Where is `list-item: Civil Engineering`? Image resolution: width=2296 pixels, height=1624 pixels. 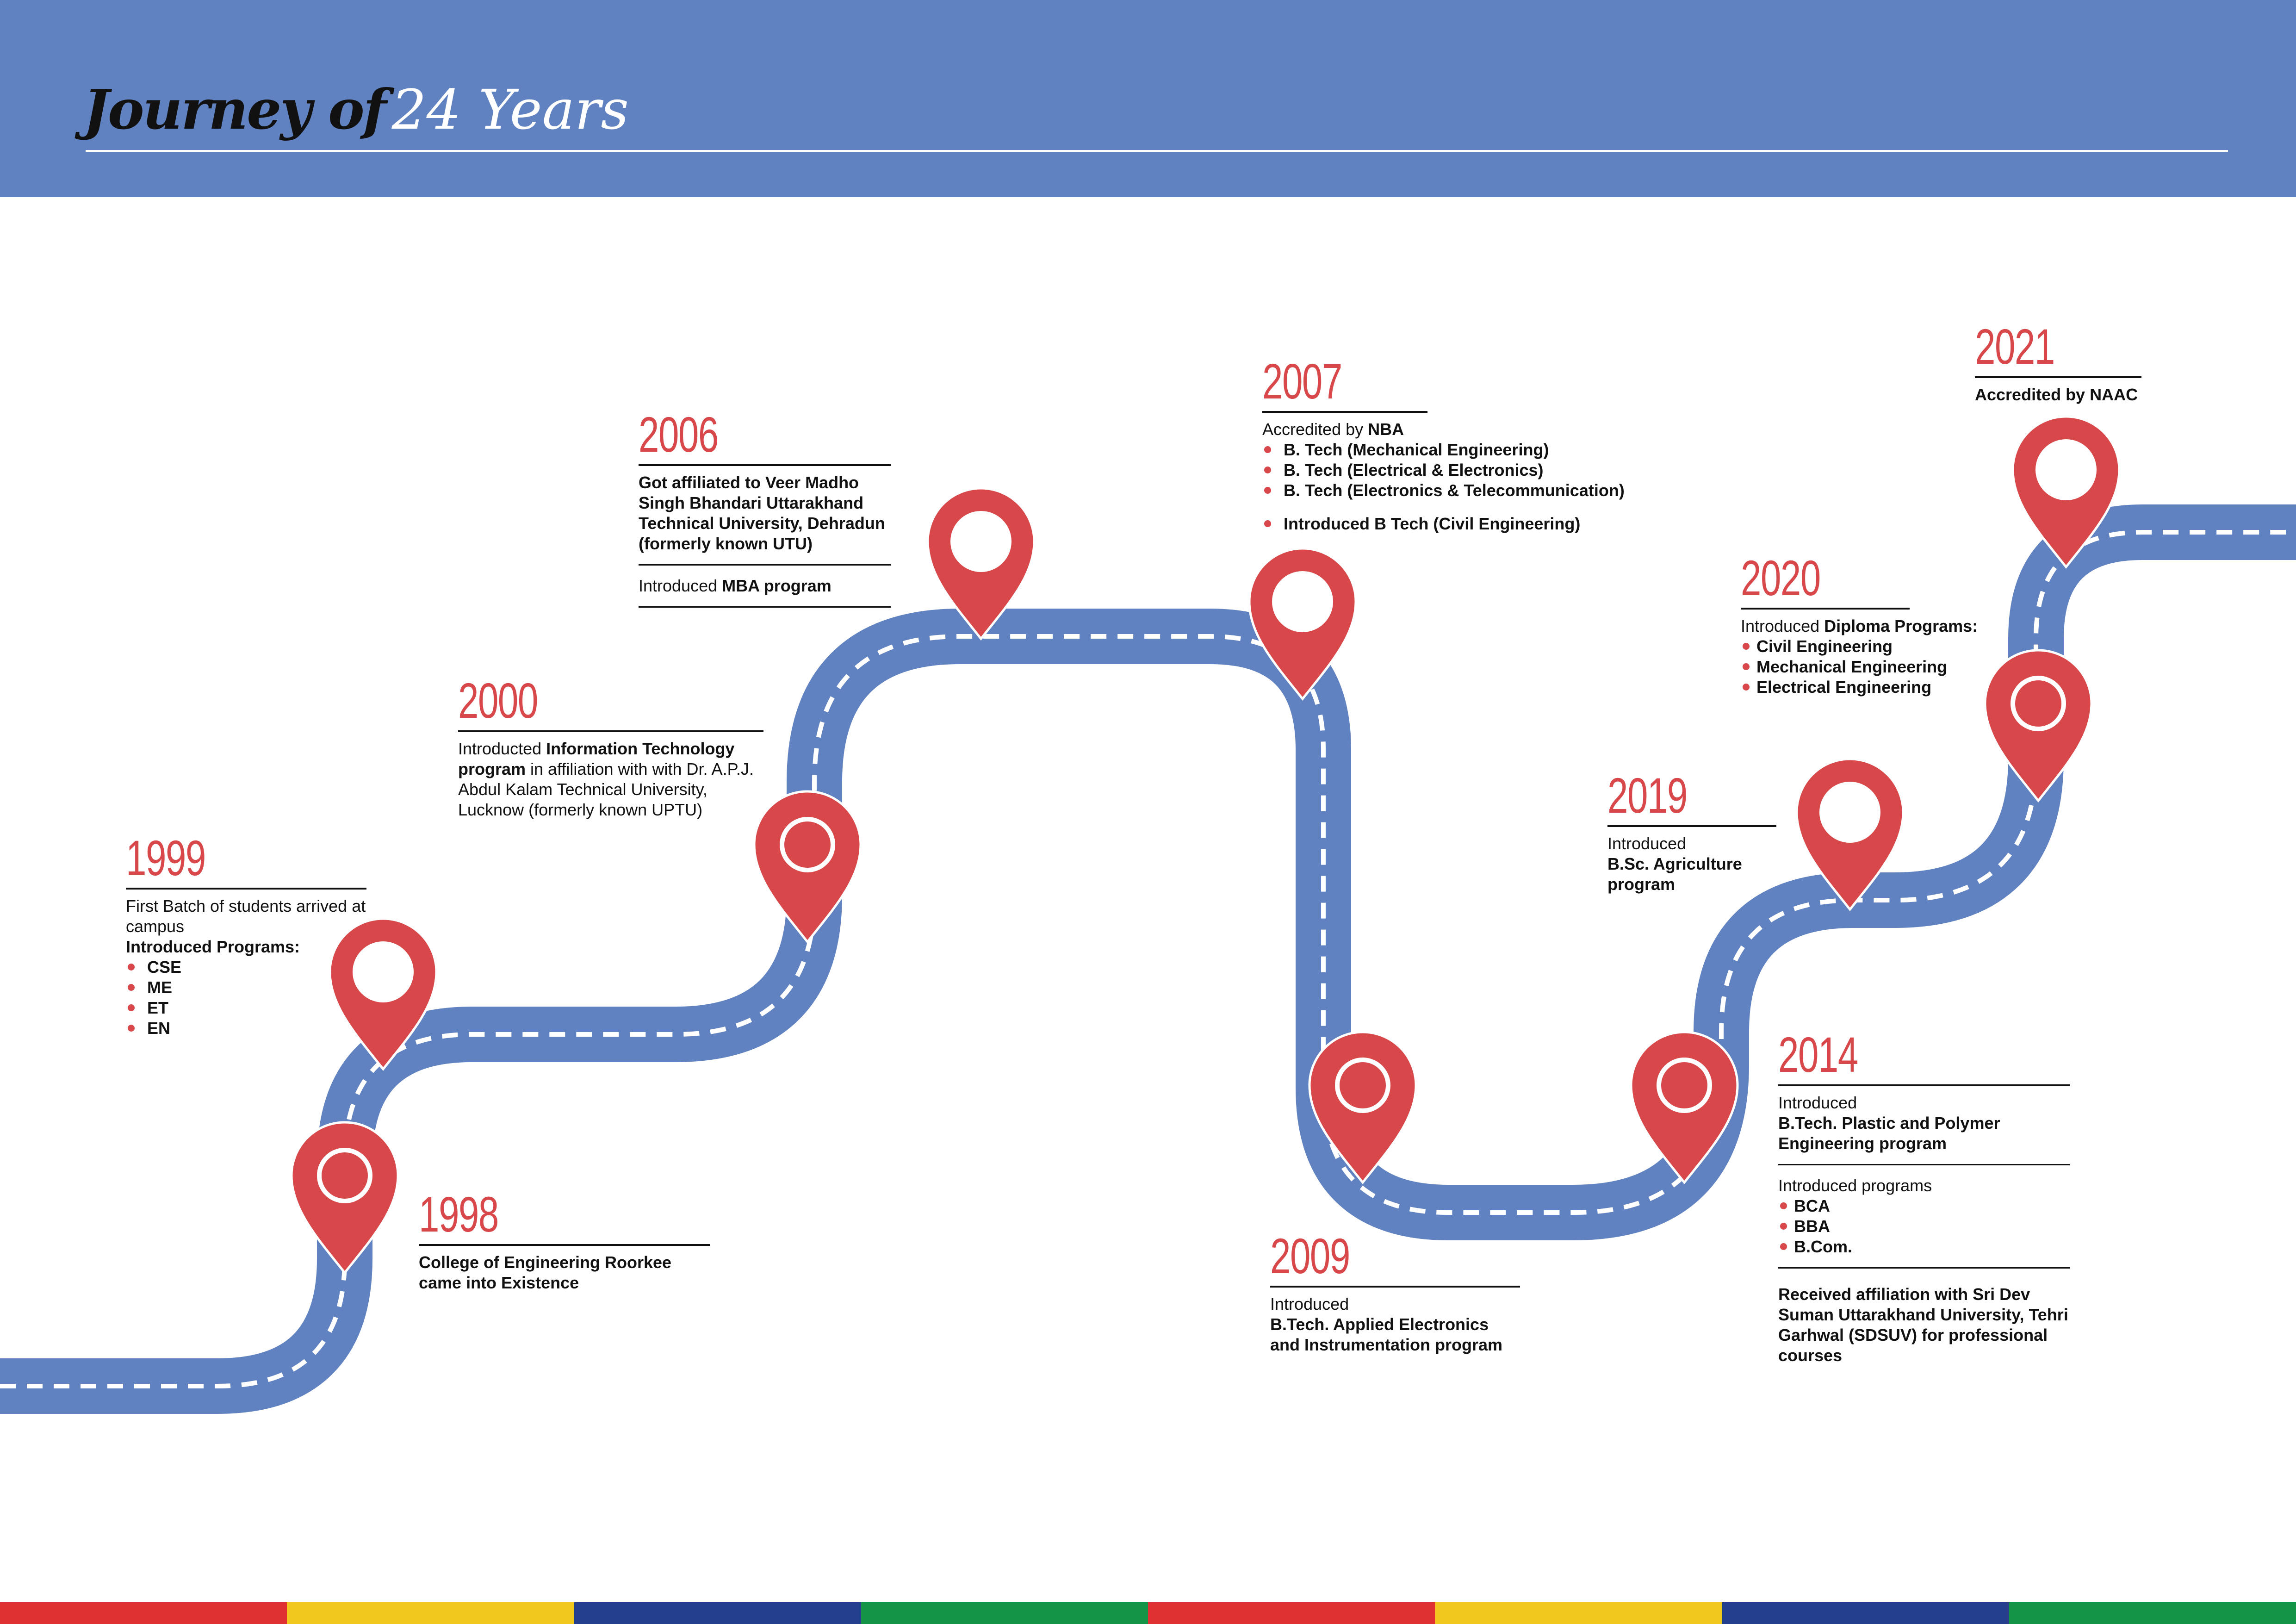
list-item: Civil Engineering is located at coordinates (1871, 646).